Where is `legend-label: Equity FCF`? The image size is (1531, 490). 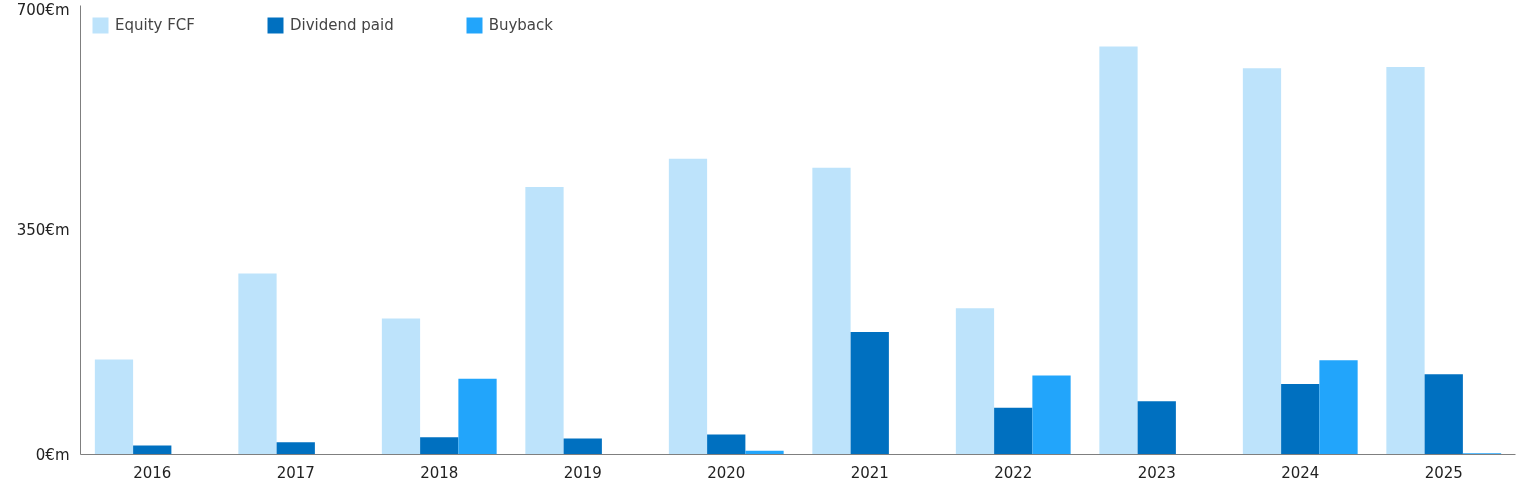
legend-label: Equity FCF is located at coordinates (155, 25).